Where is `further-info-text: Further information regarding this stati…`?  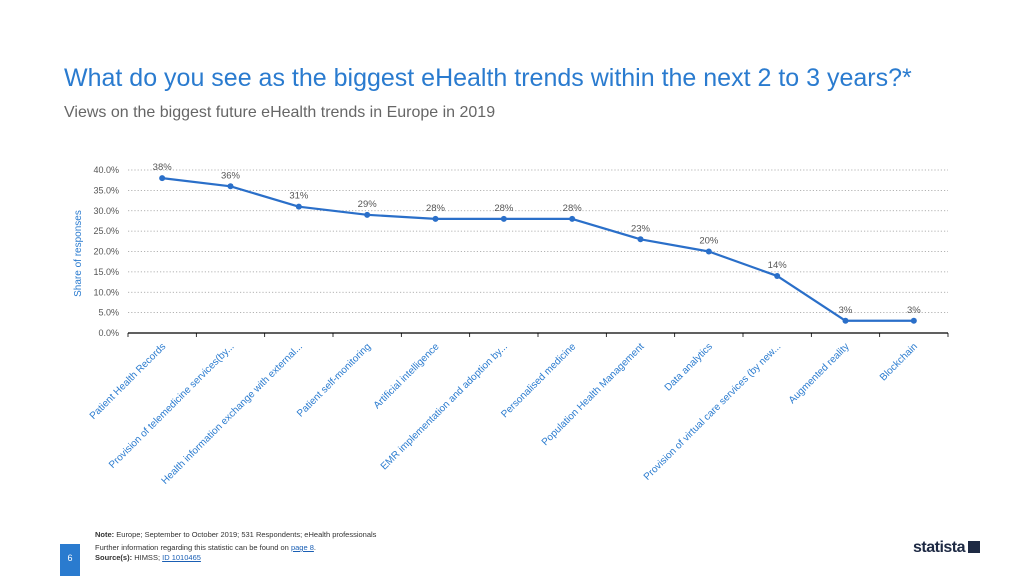 further-info-text: Further information regarding this stati… is located at coordinates (192, 547).